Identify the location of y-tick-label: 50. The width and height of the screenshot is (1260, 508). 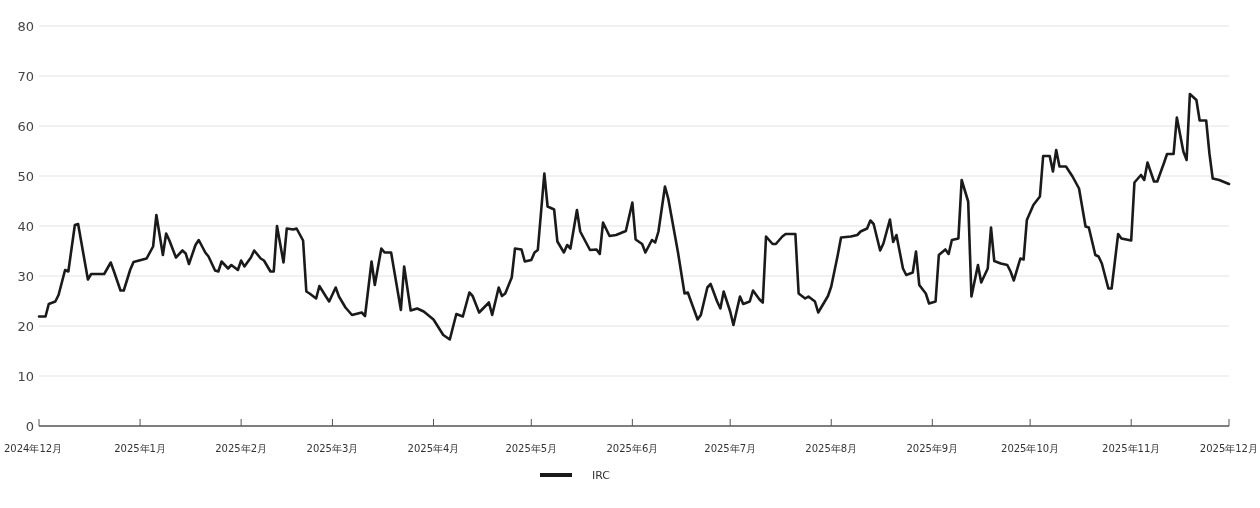
(25, 176).